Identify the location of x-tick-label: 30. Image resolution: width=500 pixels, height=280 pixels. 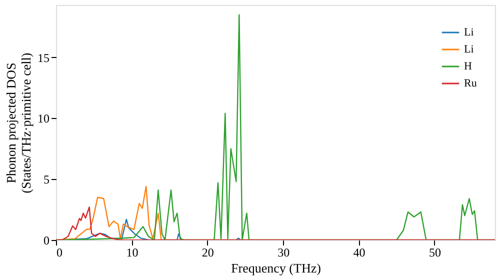
(284, 253).